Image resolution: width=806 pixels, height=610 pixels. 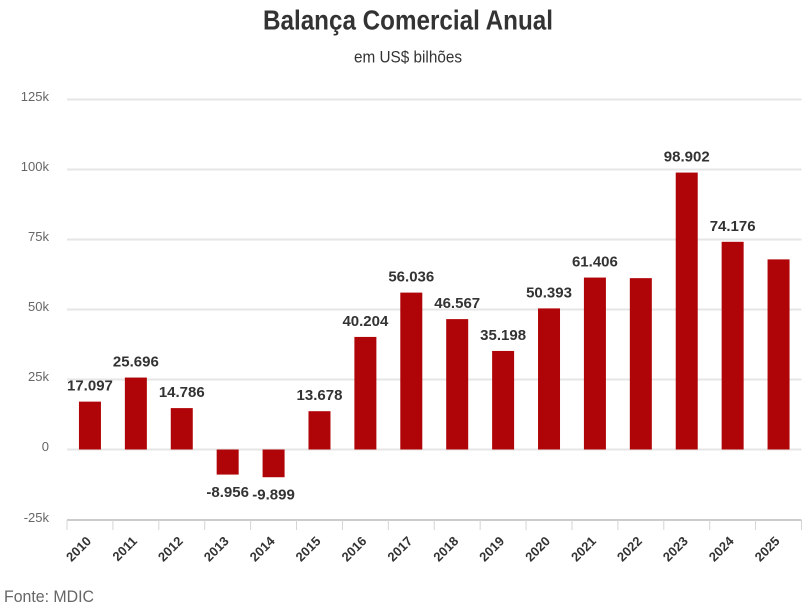 I want to click on svg-text: em US$ bilhões, so click(x=408, y=57).